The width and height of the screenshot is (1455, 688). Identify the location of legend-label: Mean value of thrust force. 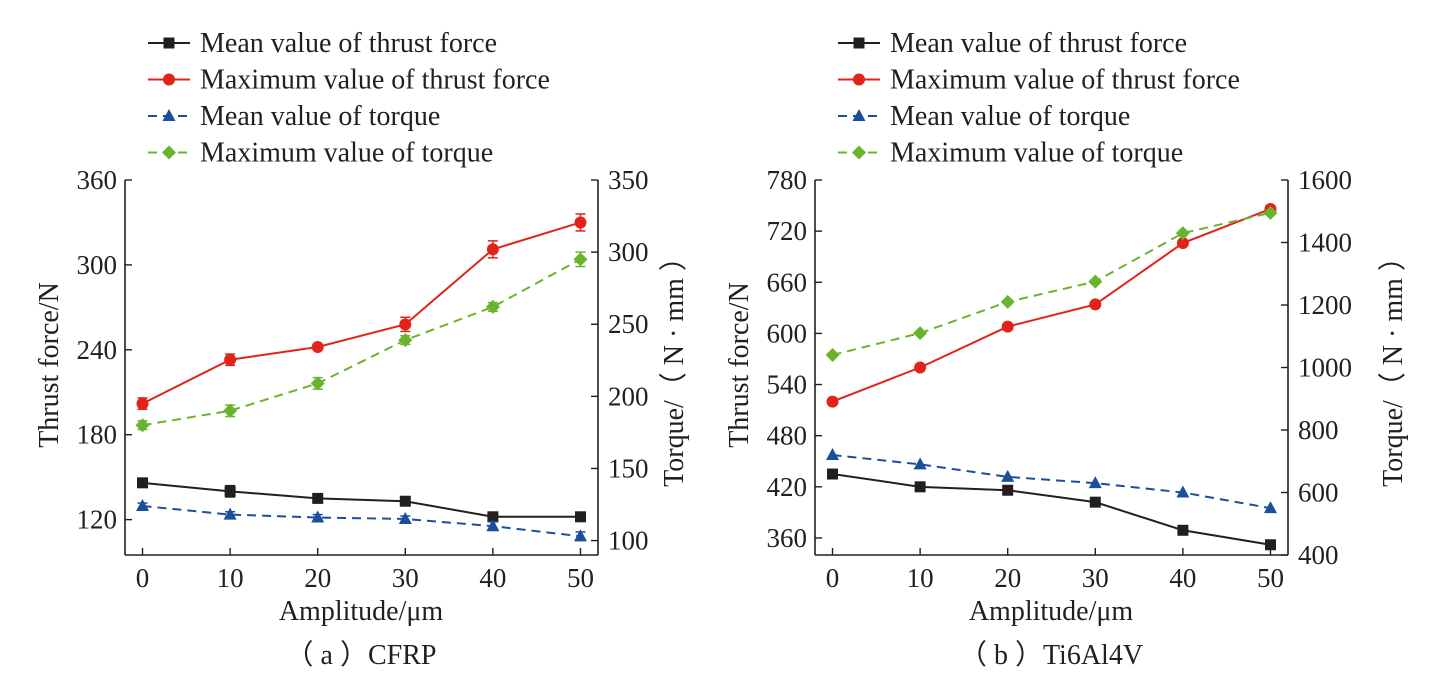
(1038, 43).